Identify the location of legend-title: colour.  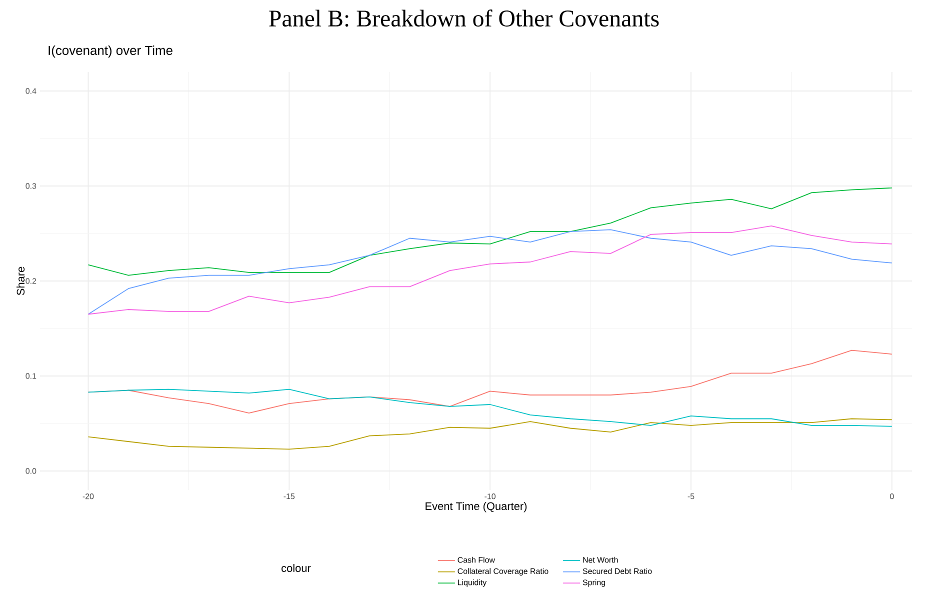
(296, 568).